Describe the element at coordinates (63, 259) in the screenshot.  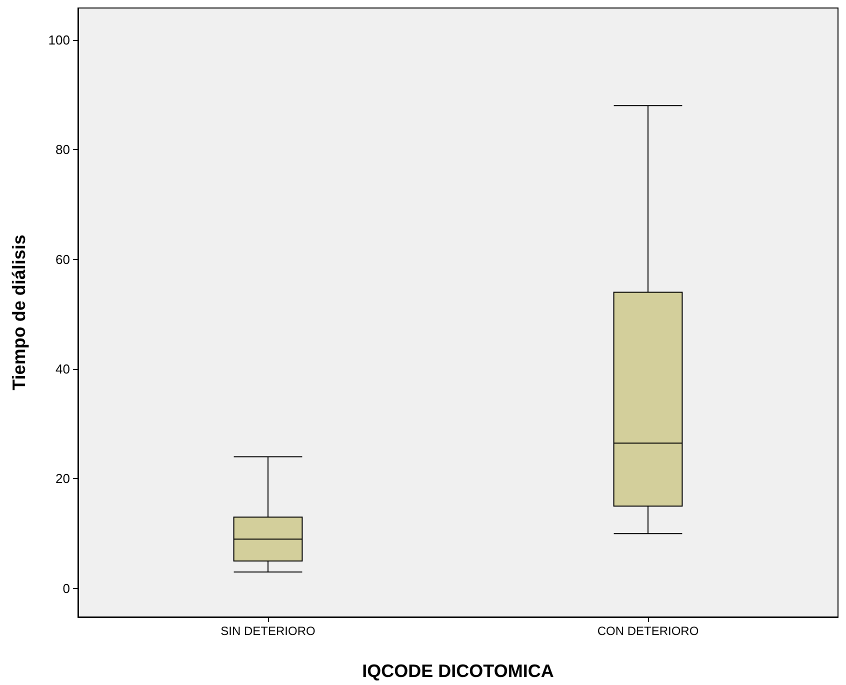
I see `y-tick-label: 60` at that location.